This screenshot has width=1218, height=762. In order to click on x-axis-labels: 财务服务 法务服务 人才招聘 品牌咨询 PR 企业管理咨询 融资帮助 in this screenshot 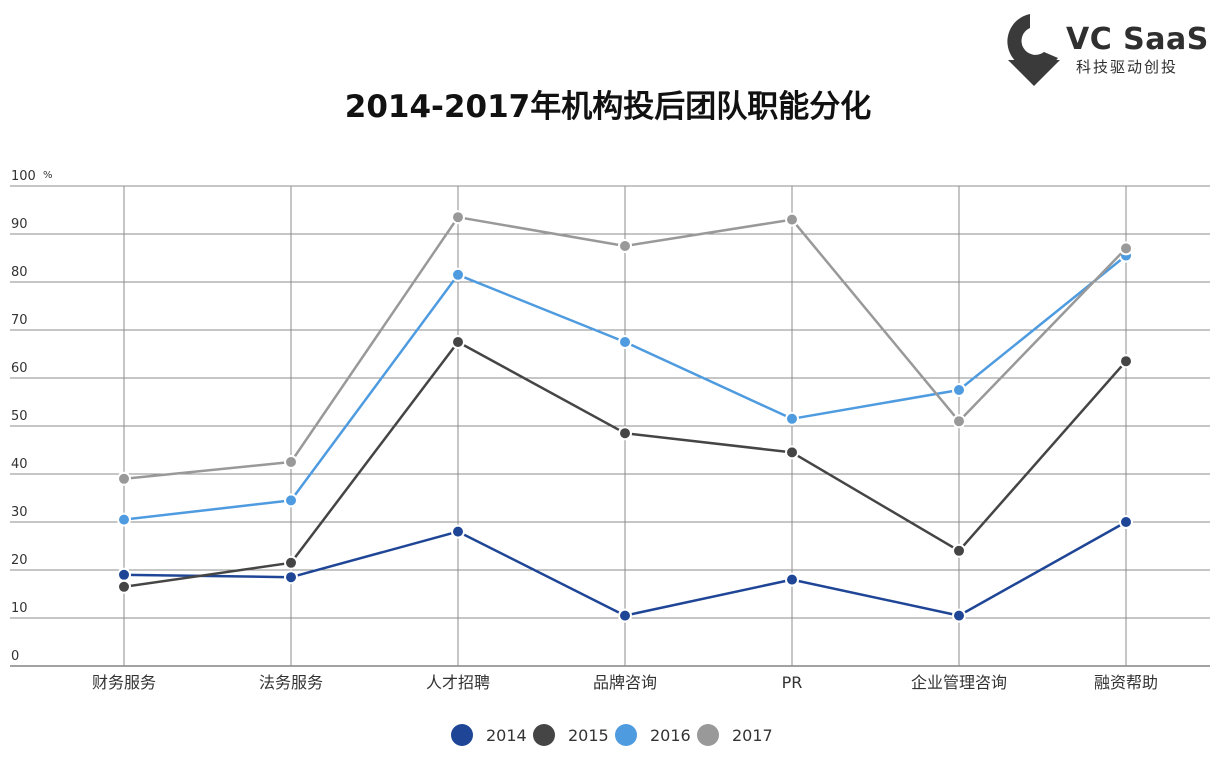, I will do `click(625, 682)`.